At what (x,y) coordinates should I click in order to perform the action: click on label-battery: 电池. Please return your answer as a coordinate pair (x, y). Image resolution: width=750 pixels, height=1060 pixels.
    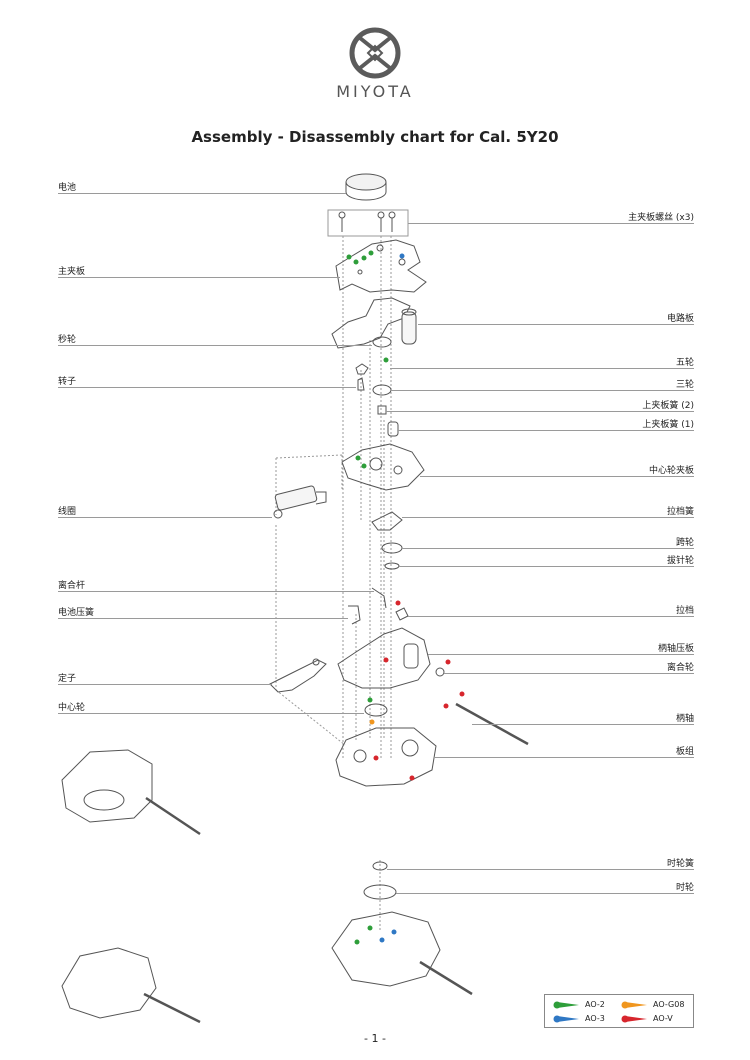
    Looking at the image, I should click on (67, 188).